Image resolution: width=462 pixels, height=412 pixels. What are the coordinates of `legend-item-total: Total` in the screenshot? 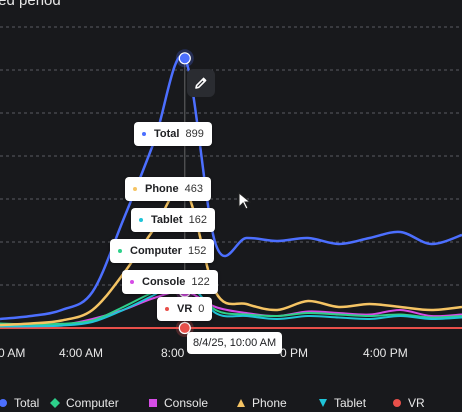 It's located at (19, 403).